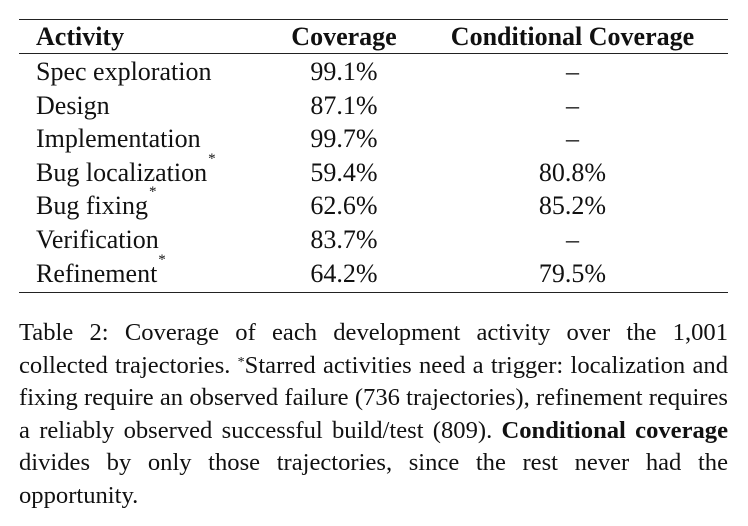 This screenshot has width=748, height=526. What do you see at coordinates (344, 206) in the screenshot?
I see `coverage-cell: 62.6%` at bounding box center [344, 206].